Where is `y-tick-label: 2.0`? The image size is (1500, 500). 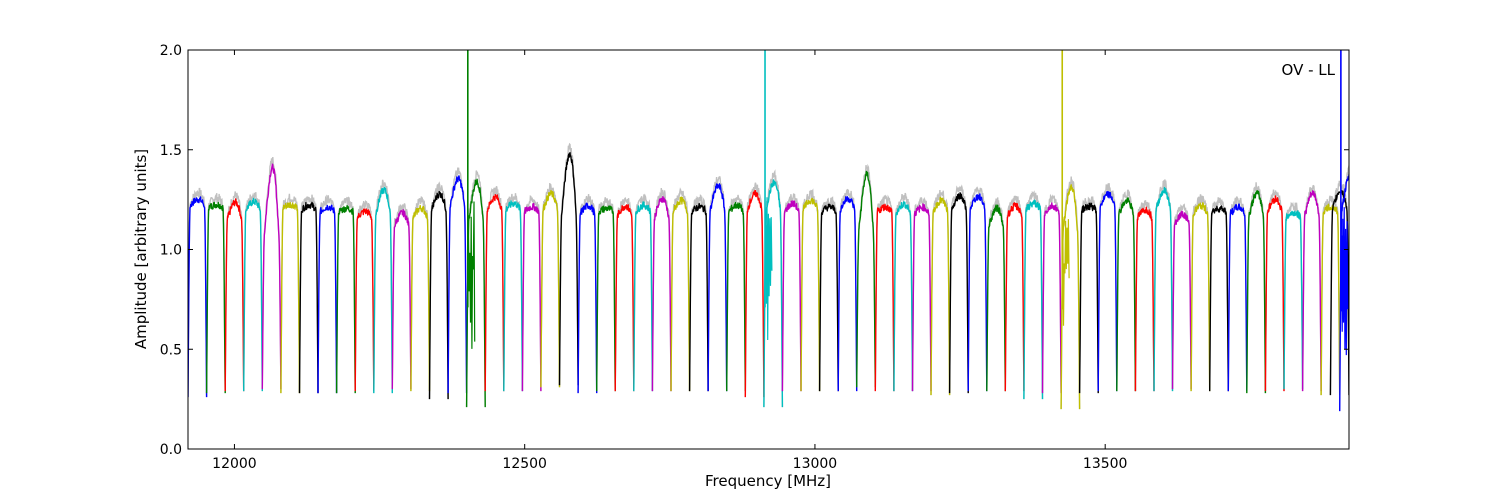
y-tick-label: 2.0 is located at coordinates (171, 51).